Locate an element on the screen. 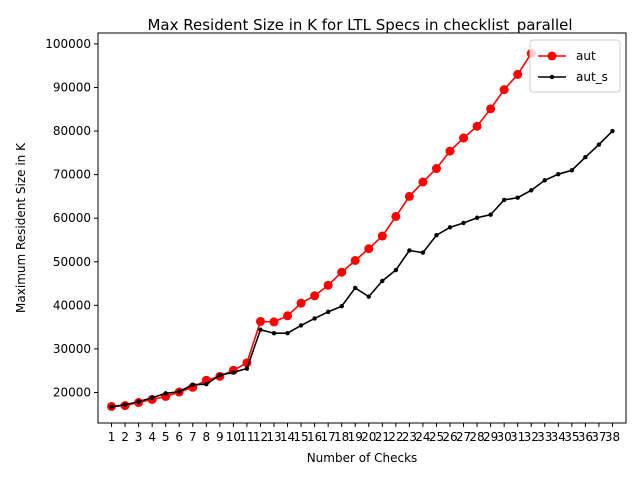 This screenshot has height=480, width=640. x-tick-label: 22 is located at coordinates (395, 437).